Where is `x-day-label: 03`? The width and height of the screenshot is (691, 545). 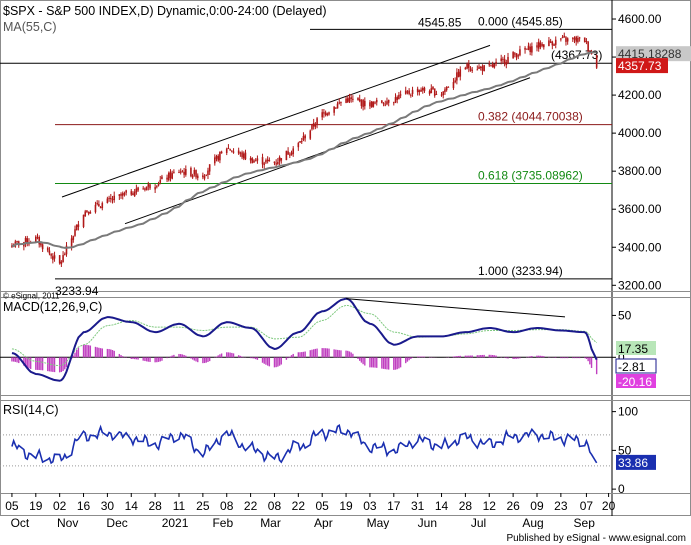
x-day-label: 03 is located at coordinates (370, 506).